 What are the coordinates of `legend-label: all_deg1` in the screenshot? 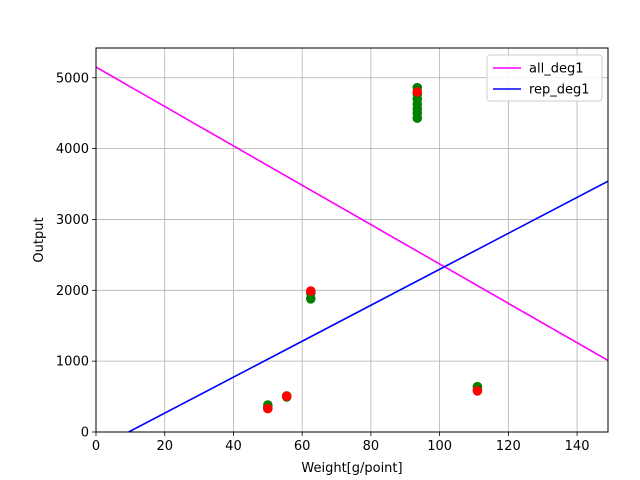 It's located at (556, 69).